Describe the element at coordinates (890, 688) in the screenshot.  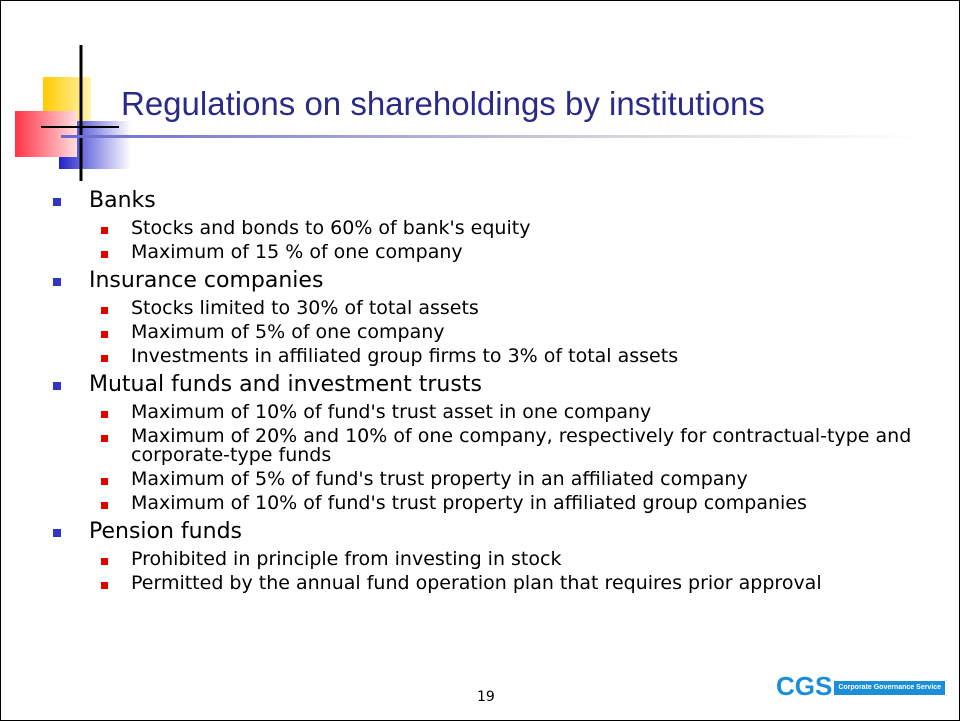
I see `logo-text: Corporate Governance Service` at that location.